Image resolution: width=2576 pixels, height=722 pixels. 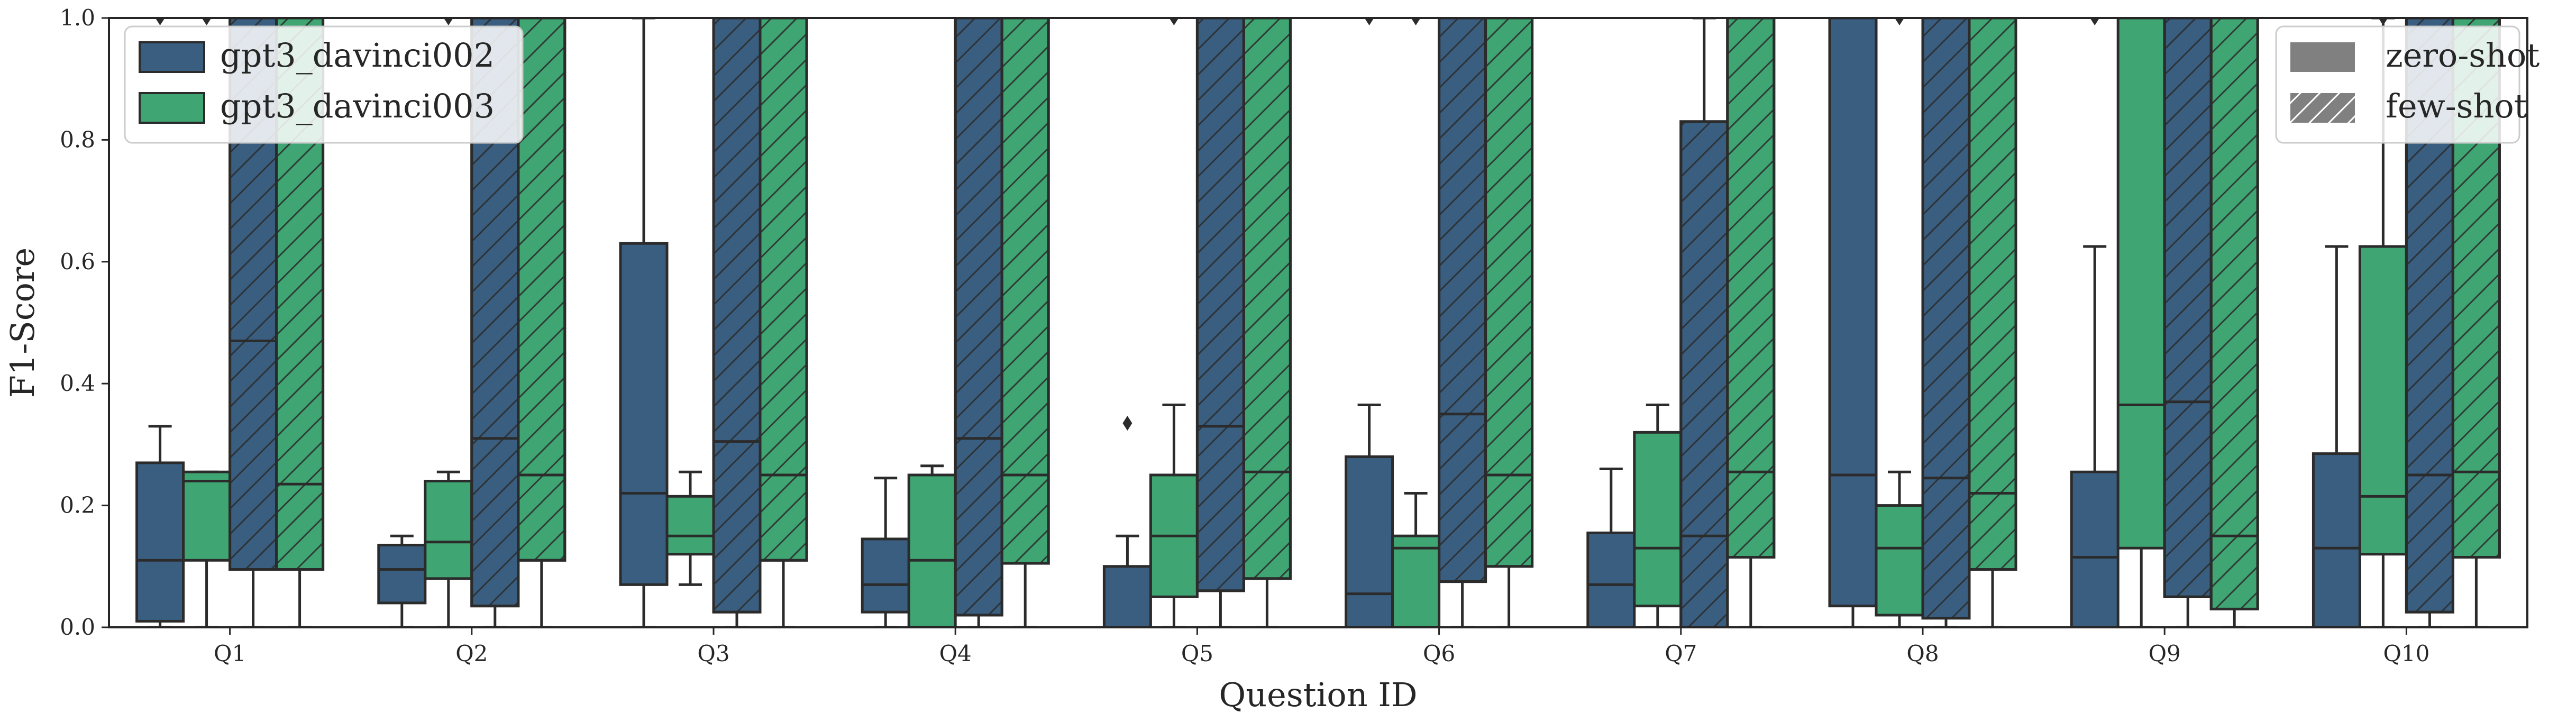 I want to click on x-tick-label: Q8, so click(x=1922, y=653).